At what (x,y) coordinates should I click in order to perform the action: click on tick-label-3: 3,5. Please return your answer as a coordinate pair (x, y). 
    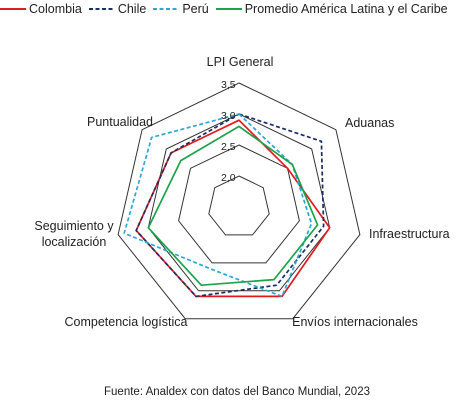
    Looking at the image, I should click on (228, 85).